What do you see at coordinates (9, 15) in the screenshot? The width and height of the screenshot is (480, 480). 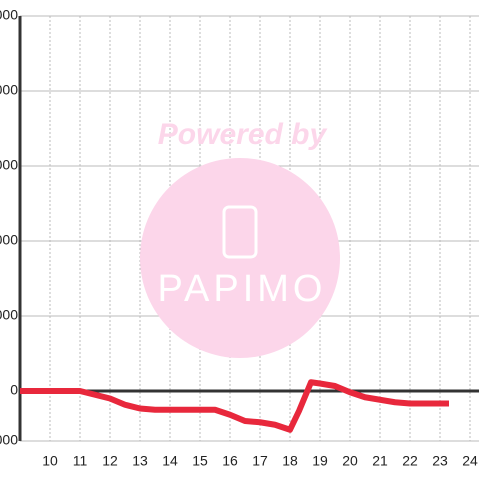 I see `y-tick-label: 150,000` at bounding box center [9, 15].